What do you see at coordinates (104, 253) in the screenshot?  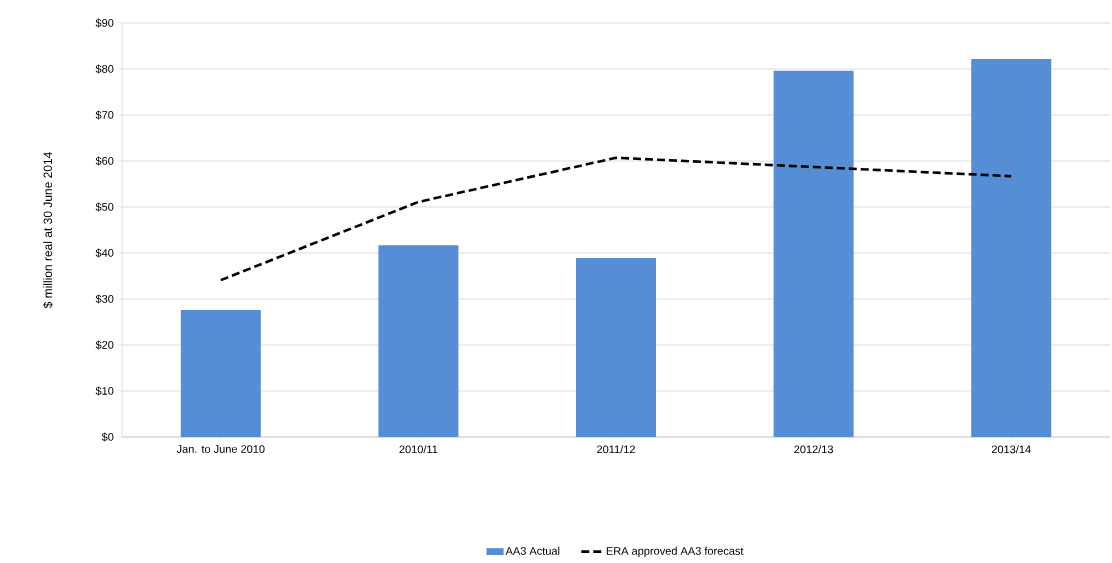 I see `y-tick-label: $40` at bounding box center [104, 253].